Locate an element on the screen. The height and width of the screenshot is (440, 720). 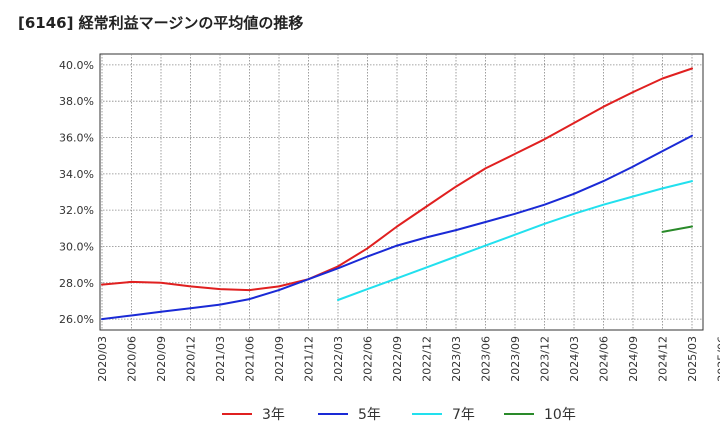
chart-title: [6146] 経常利益マージンの平均値の推移 is located at coordinates (161, 23).